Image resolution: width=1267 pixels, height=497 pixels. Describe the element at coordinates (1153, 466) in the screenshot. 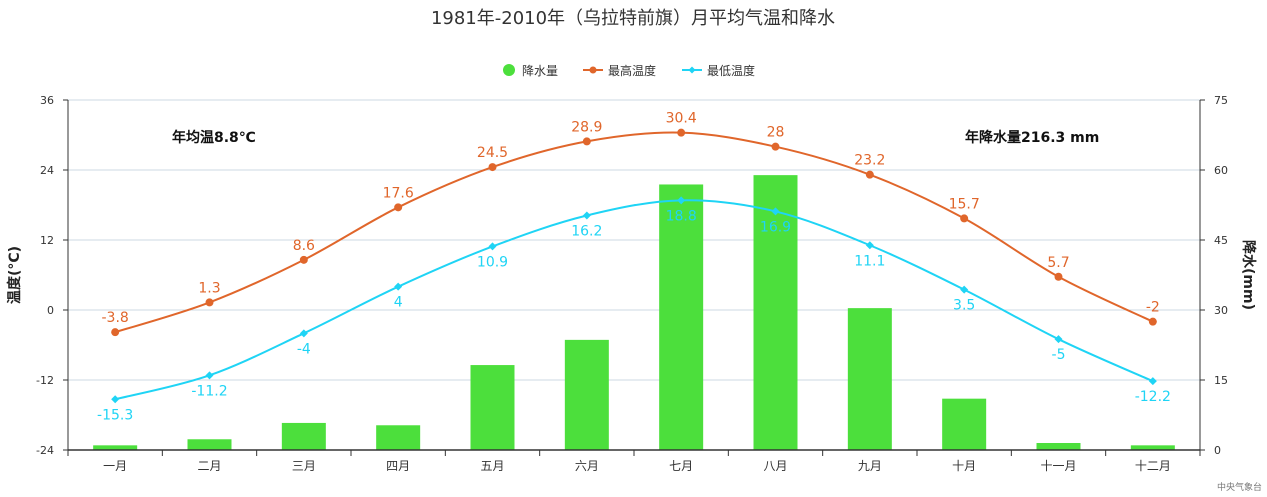

I see `x-tick-label: 十二月` at that location.